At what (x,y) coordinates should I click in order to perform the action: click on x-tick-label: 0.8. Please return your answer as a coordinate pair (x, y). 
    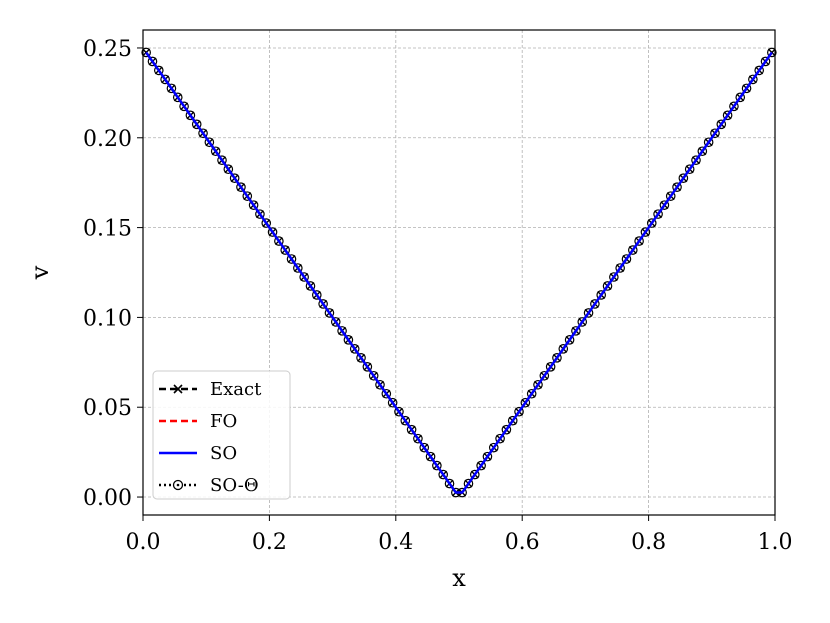
    Looking at the image, I should click on (648, 542).